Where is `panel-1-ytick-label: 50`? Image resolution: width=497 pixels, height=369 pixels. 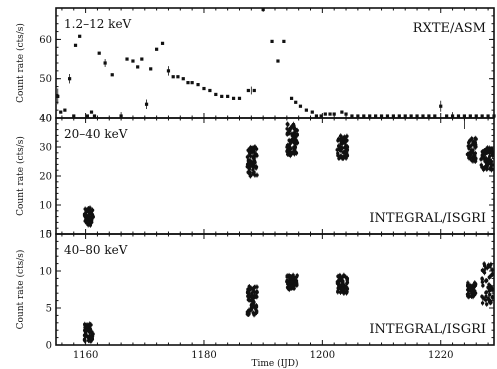 panel-1-ytick-label: 50 is located at coordinates (45, 79).